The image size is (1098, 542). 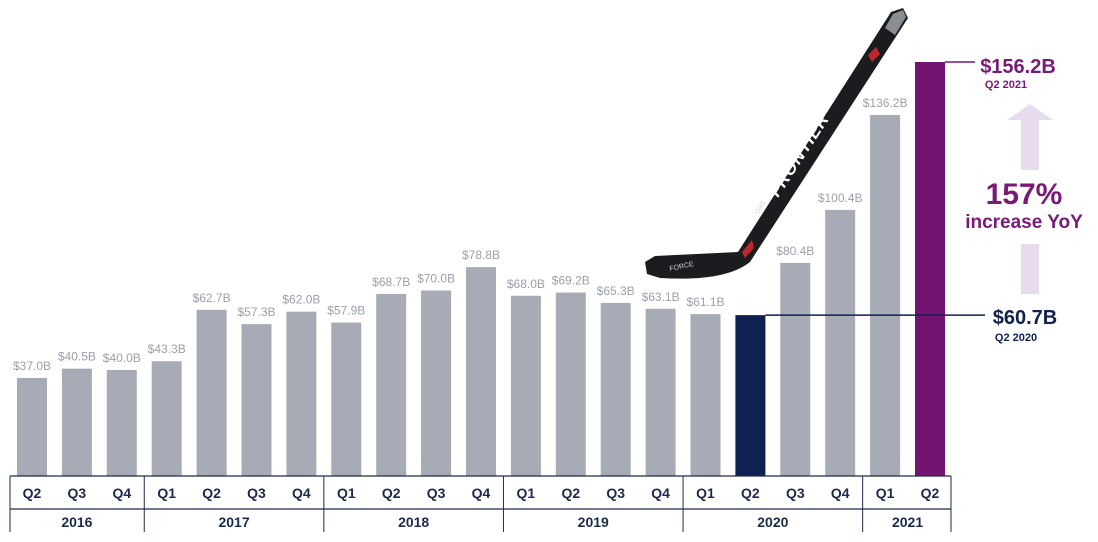 What do you see at coordinates (772, 522) in the screenshot?
I see `year-label: 2020` at bounding box center [772, 522].